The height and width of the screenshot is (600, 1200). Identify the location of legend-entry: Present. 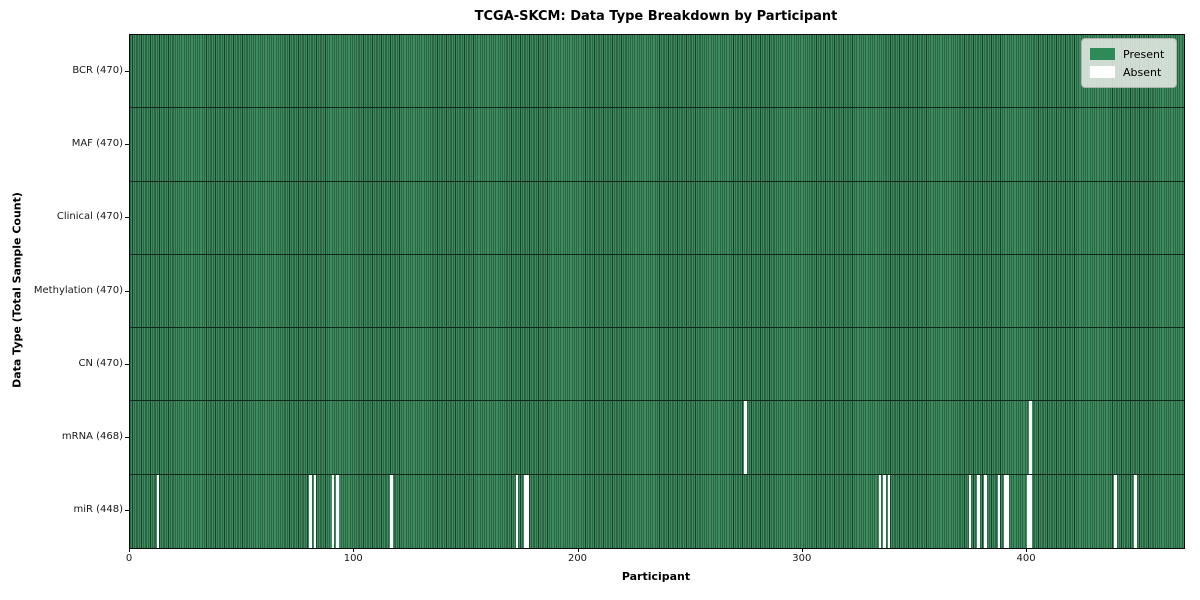
(1129, 54).